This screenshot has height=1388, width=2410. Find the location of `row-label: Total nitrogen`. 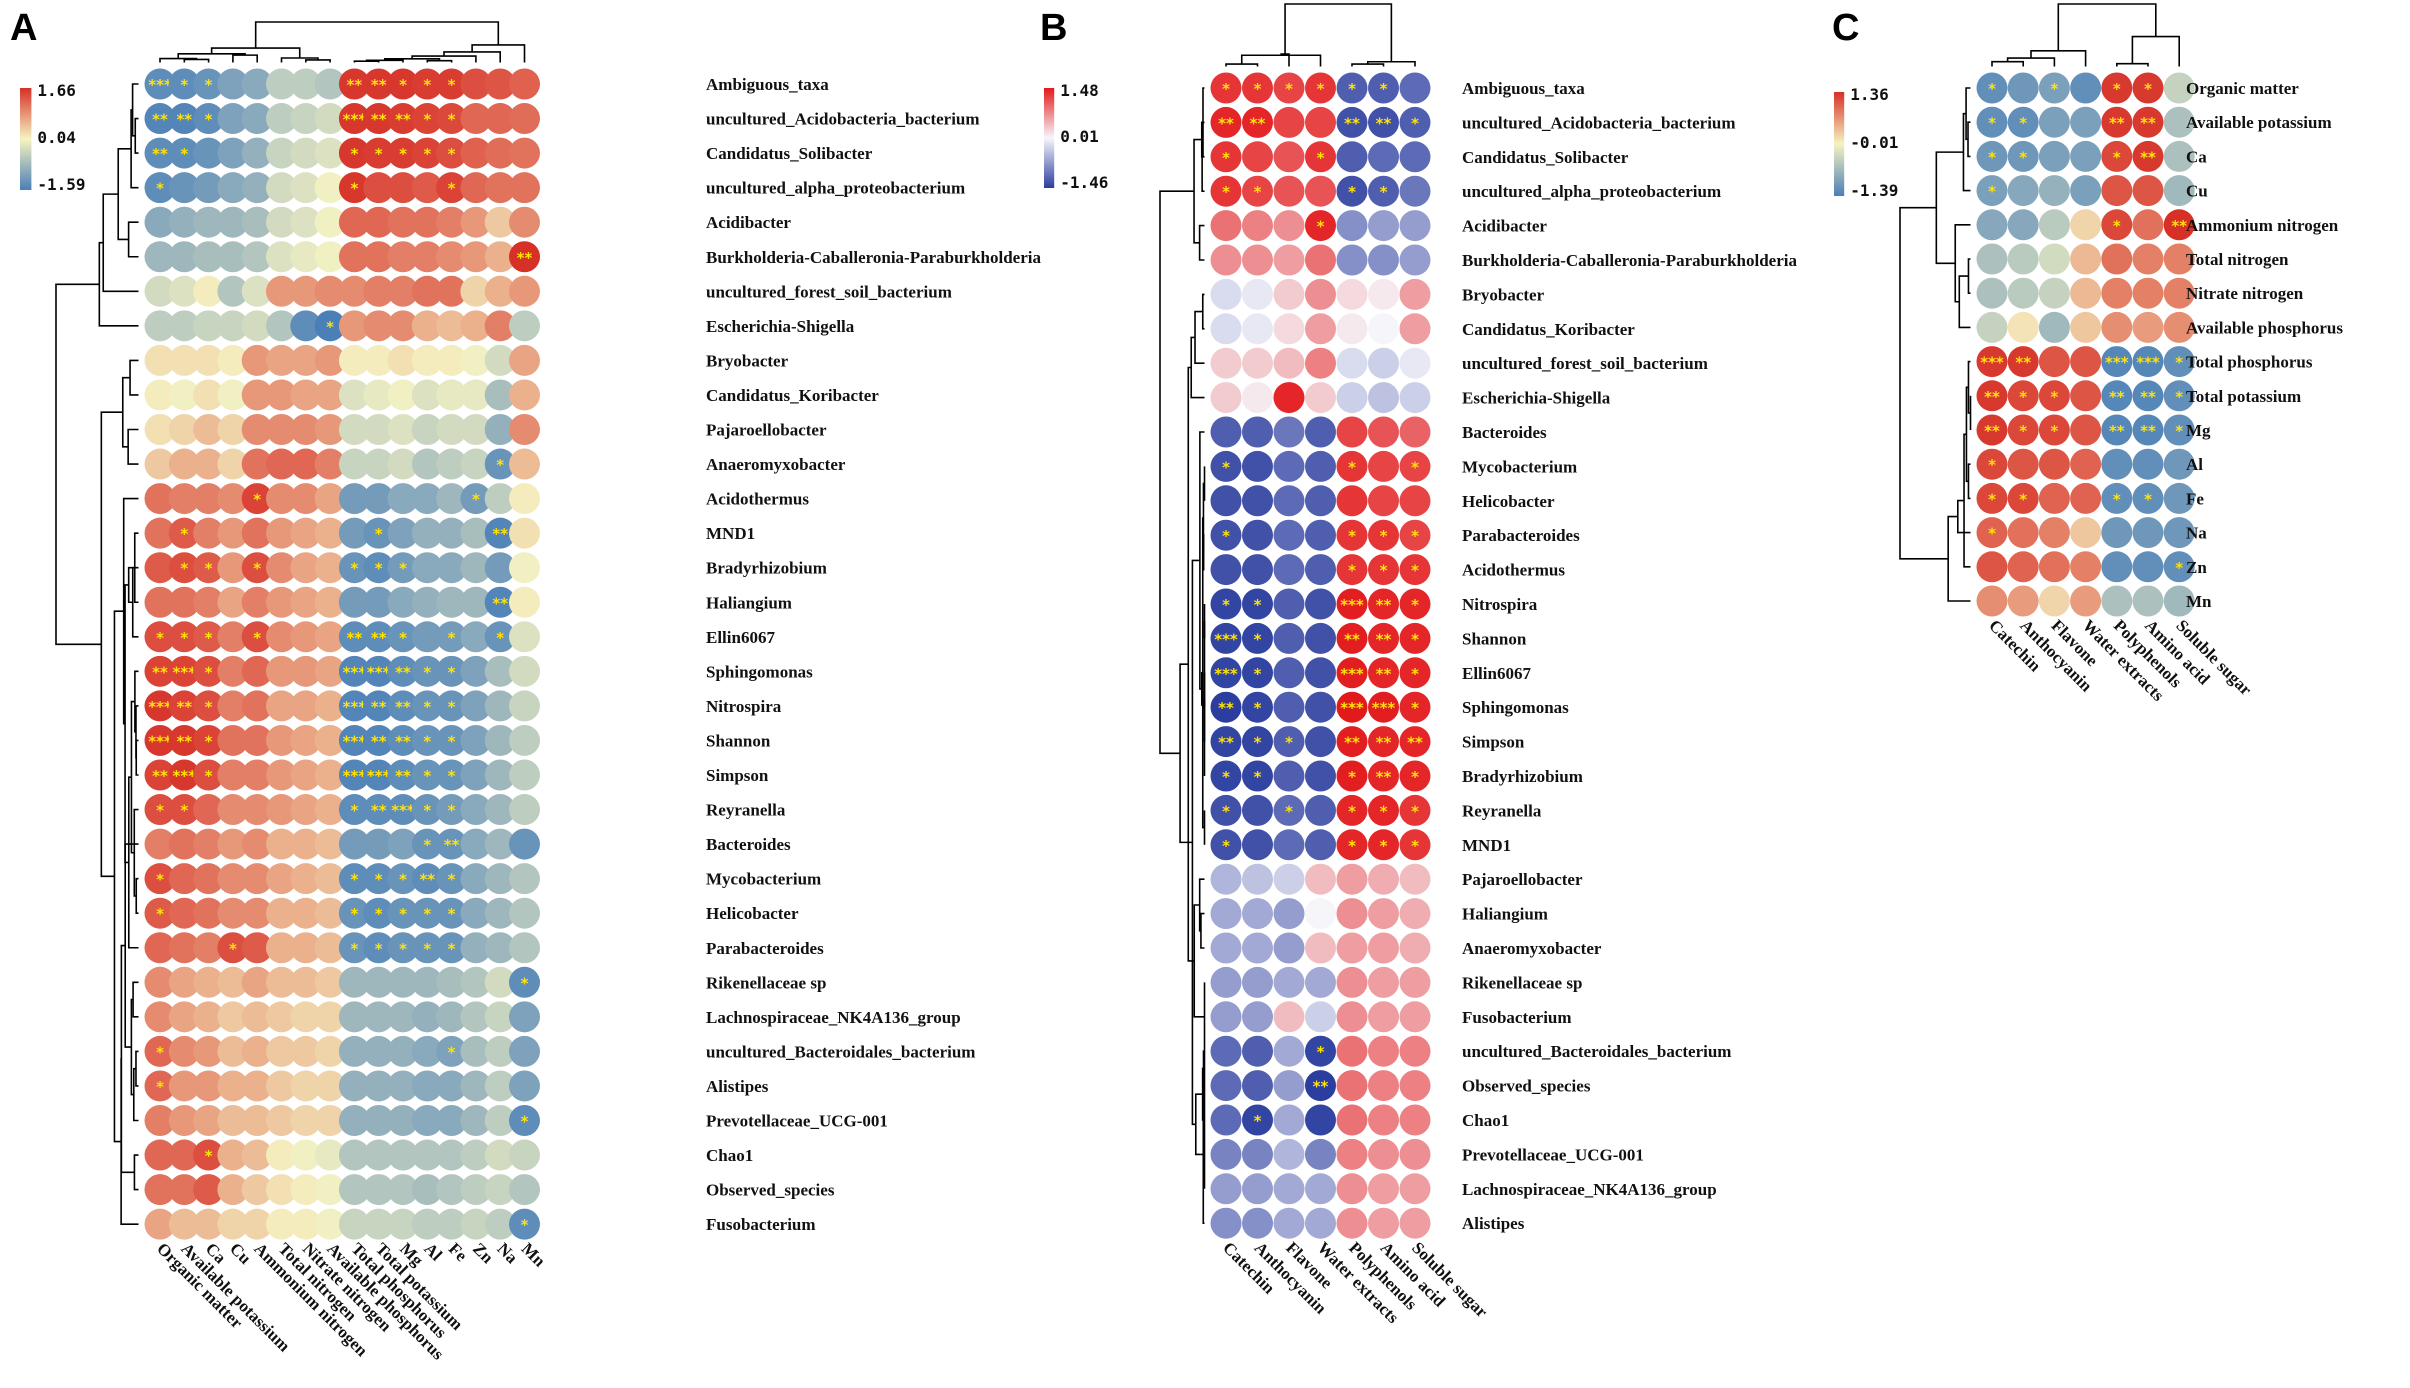

row-label: Total nitrogen is located at coordinates (2237, 259).